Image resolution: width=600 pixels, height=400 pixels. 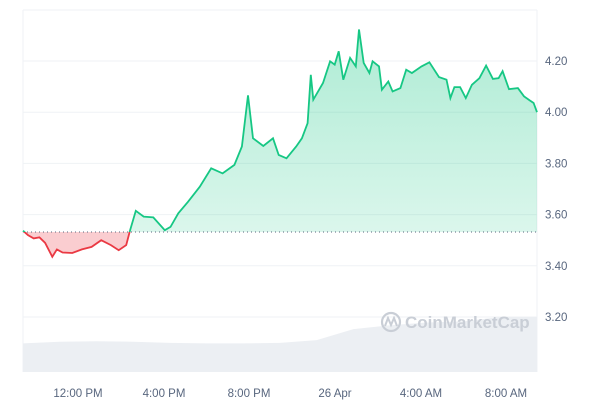 I want to click on x-tick-label: 26 Apr, so click(x=334, y=394).